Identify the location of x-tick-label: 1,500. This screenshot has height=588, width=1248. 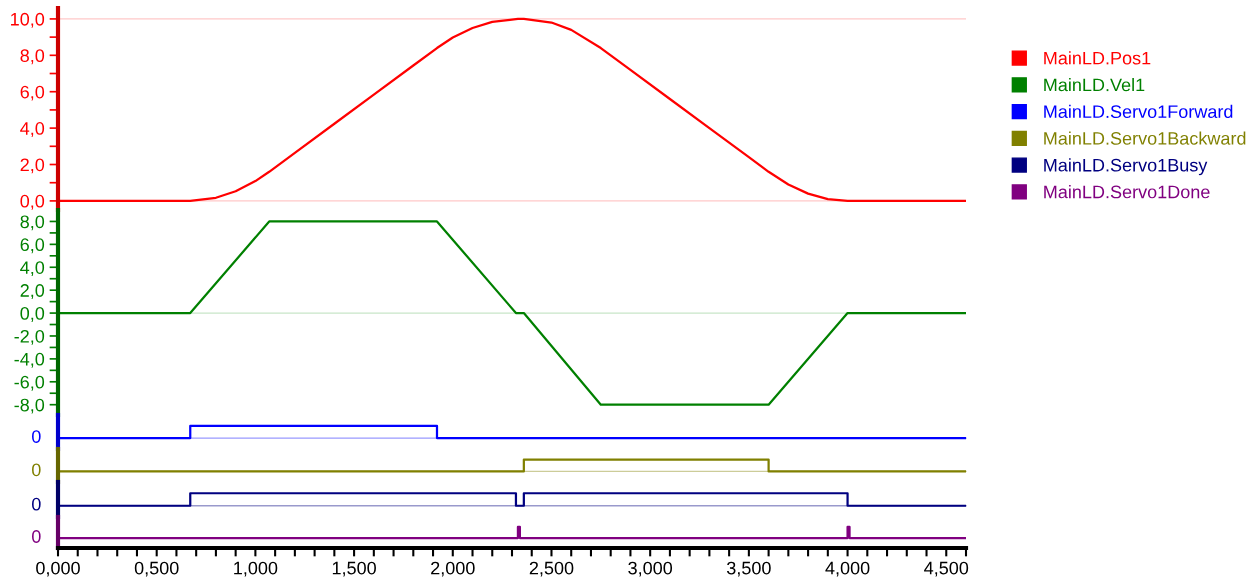
(354, 569).